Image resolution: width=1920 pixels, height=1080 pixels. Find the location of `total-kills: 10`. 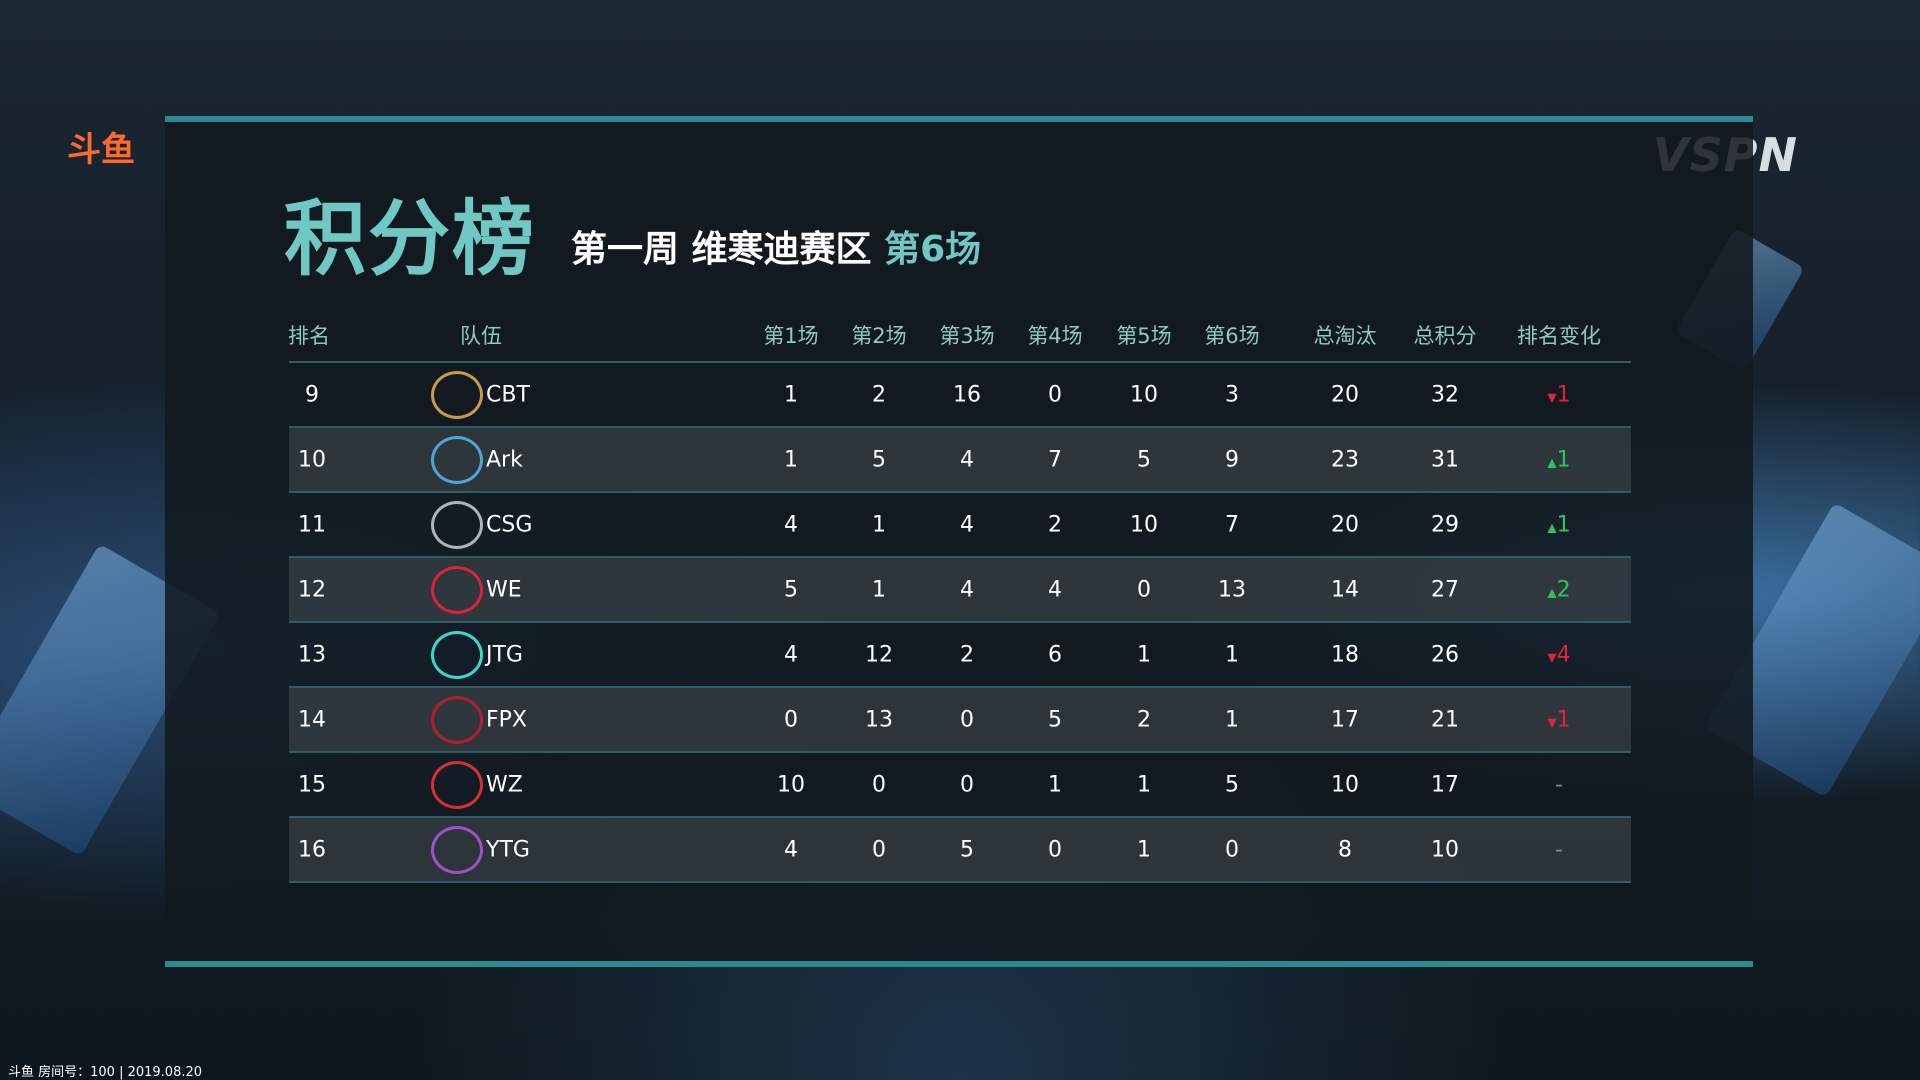

total-kills: 10 is located at coordinates (1345, 784).